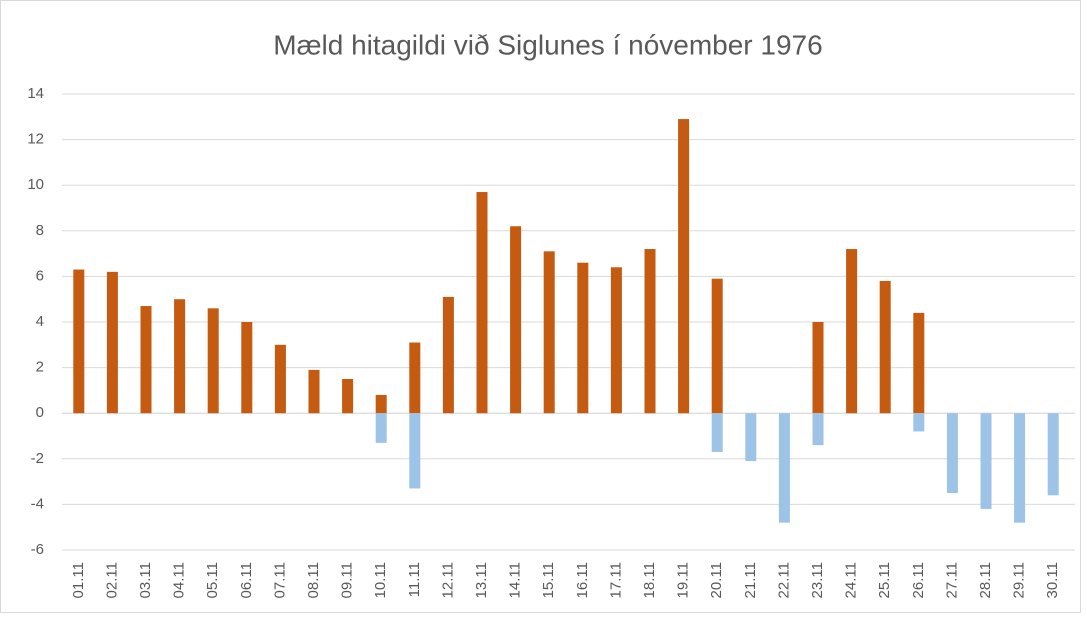 Image resolution: width=1087 pixels, height=618 pixels. I want to click on x-tick-label: 15.11, so click(548, 580).